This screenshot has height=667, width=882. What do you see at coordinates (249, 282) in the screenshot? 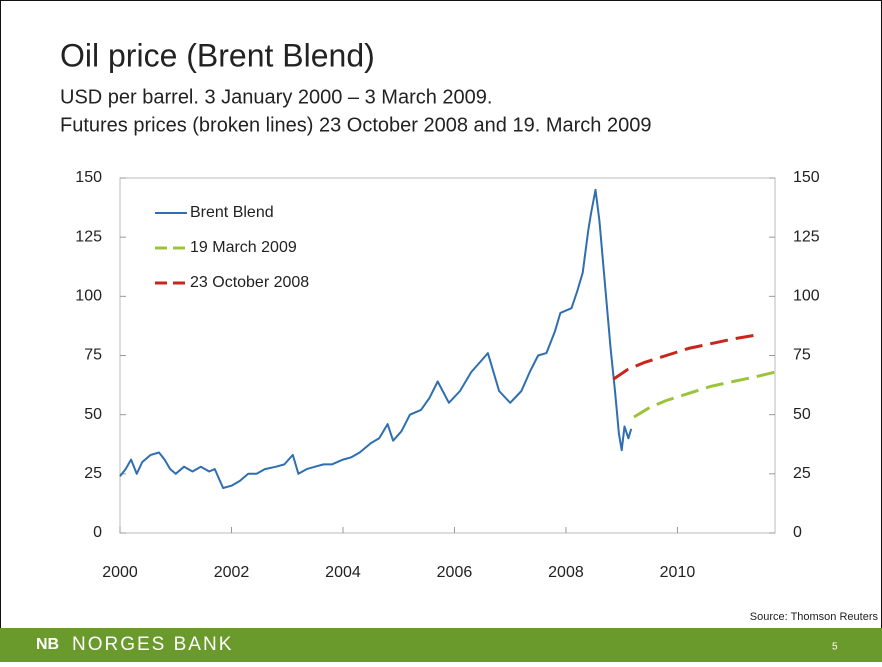
I see `legend-label: 23 October 2008` at bounding box center [249, 282].